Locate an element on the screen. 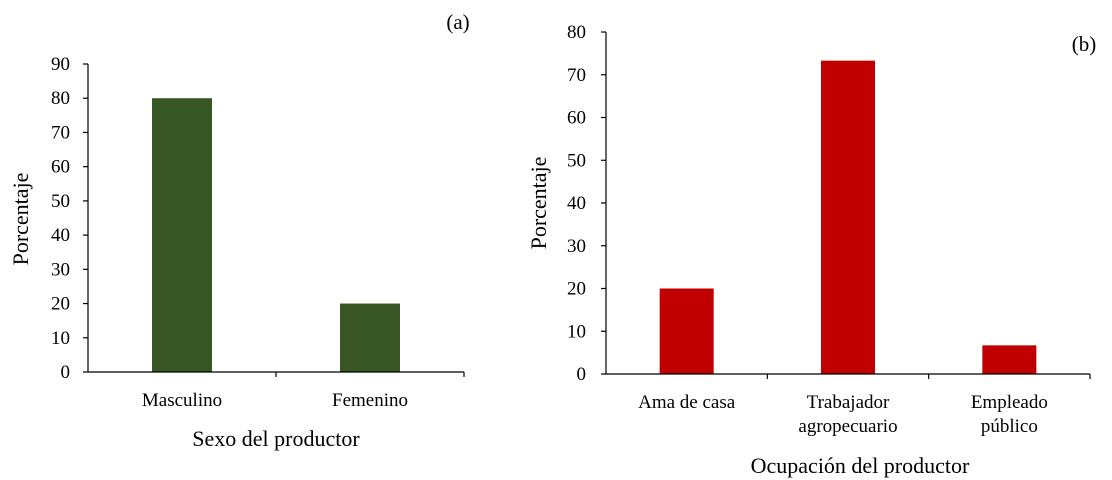 This screenshot has width=1112, height=480. x-categories-a: Masculino Femenino is located at coordinates (303, 391).